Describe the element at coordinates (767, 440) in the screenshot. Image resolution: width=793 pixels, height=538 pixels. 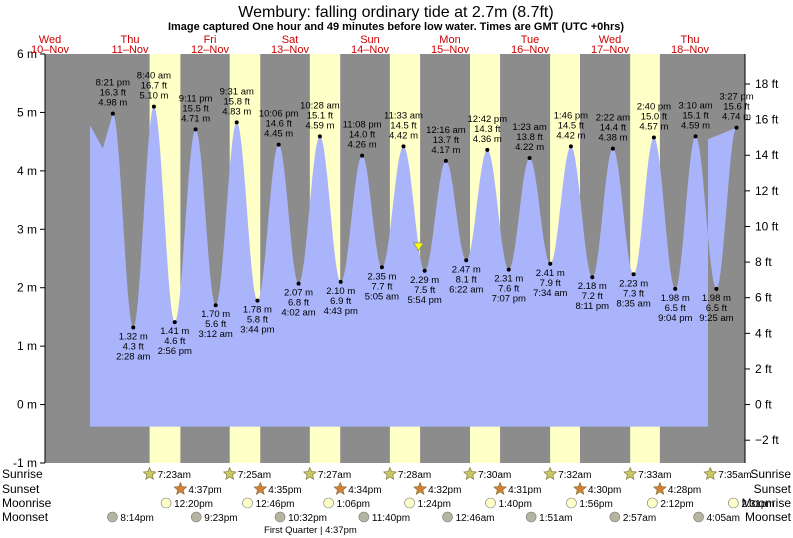
I see `y-tick-label-ft: −2 ft` at that location.